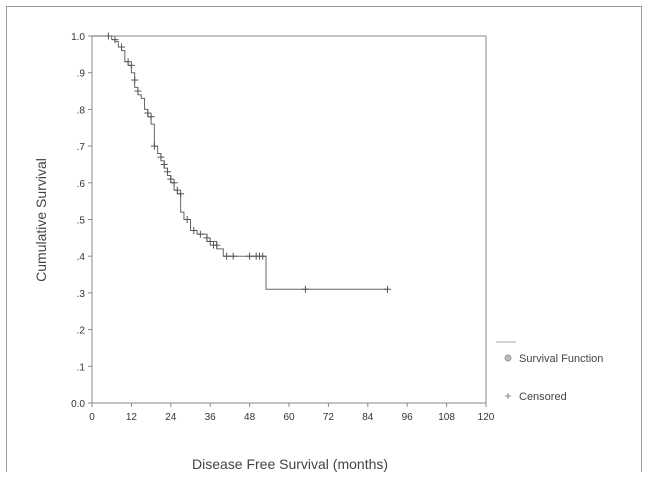 This screenshot has height=478, width=648. Describe the element at coordinates (508, 358) in the screenshot. I see `legend-survival-marker` at that location.